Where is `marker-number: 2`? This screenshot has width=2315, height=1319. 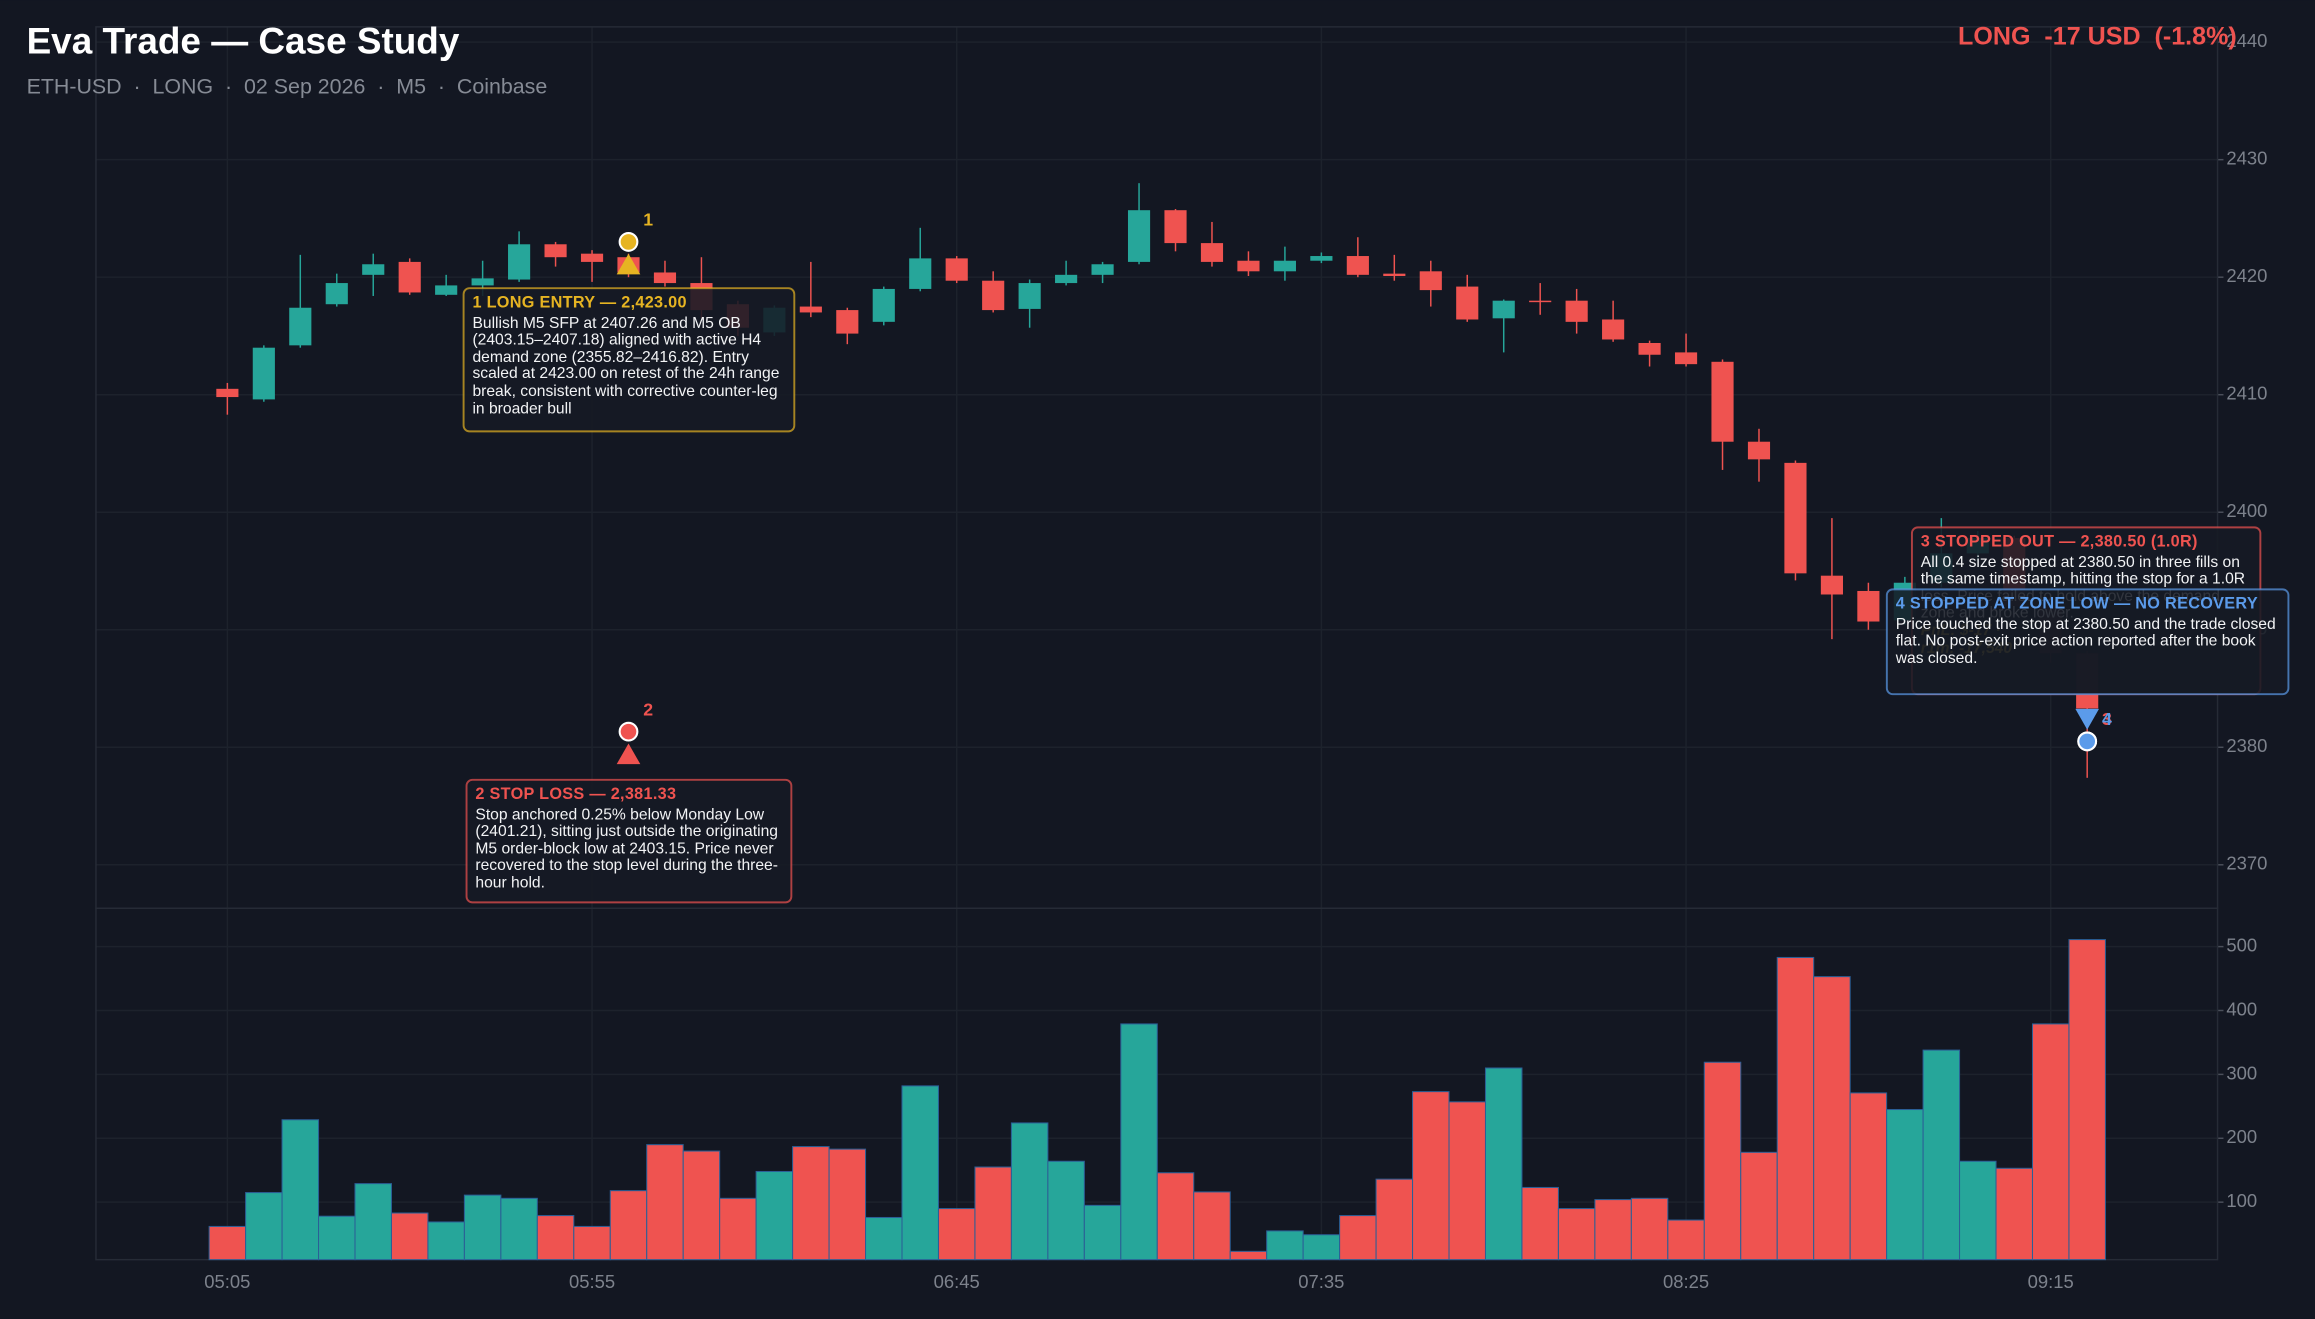
marker-number: 2 is located at coordinates (648, 709).